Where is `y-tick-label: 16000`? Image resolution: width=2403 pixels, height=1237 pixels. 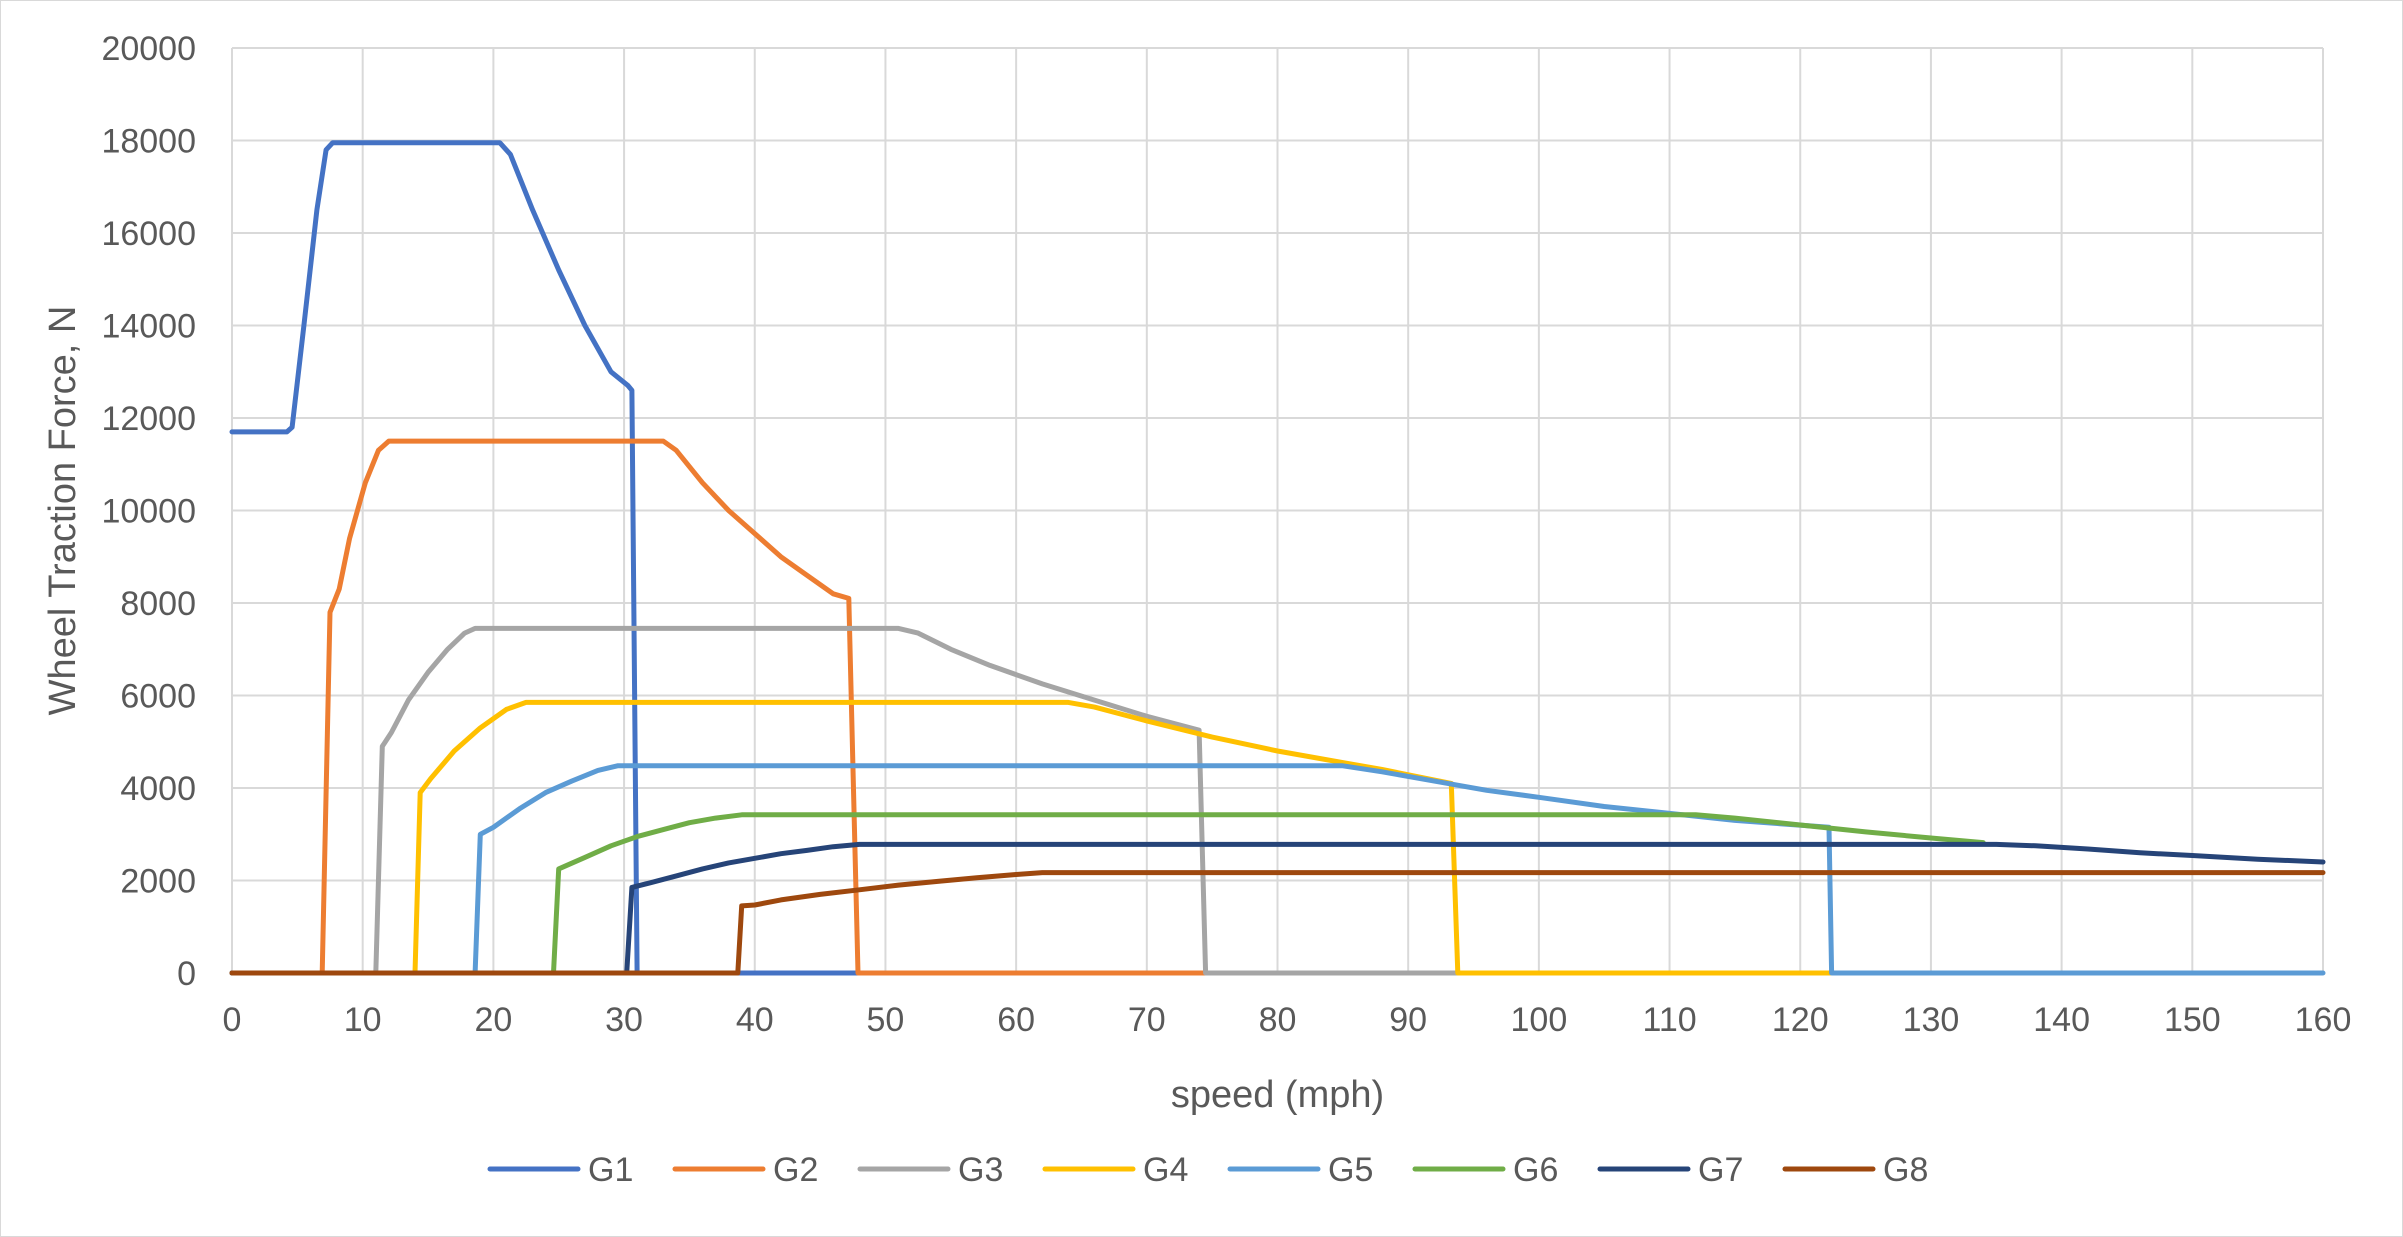 y-tick-label: 16000 is located at coordinates (148, 234).